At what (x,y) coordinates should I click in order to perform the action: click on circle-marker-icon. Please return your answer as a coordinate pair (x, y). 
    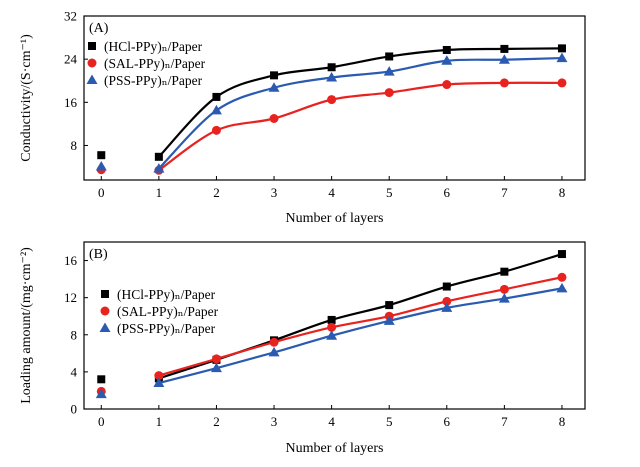
    Looking at the image, I should click on (92, 63).